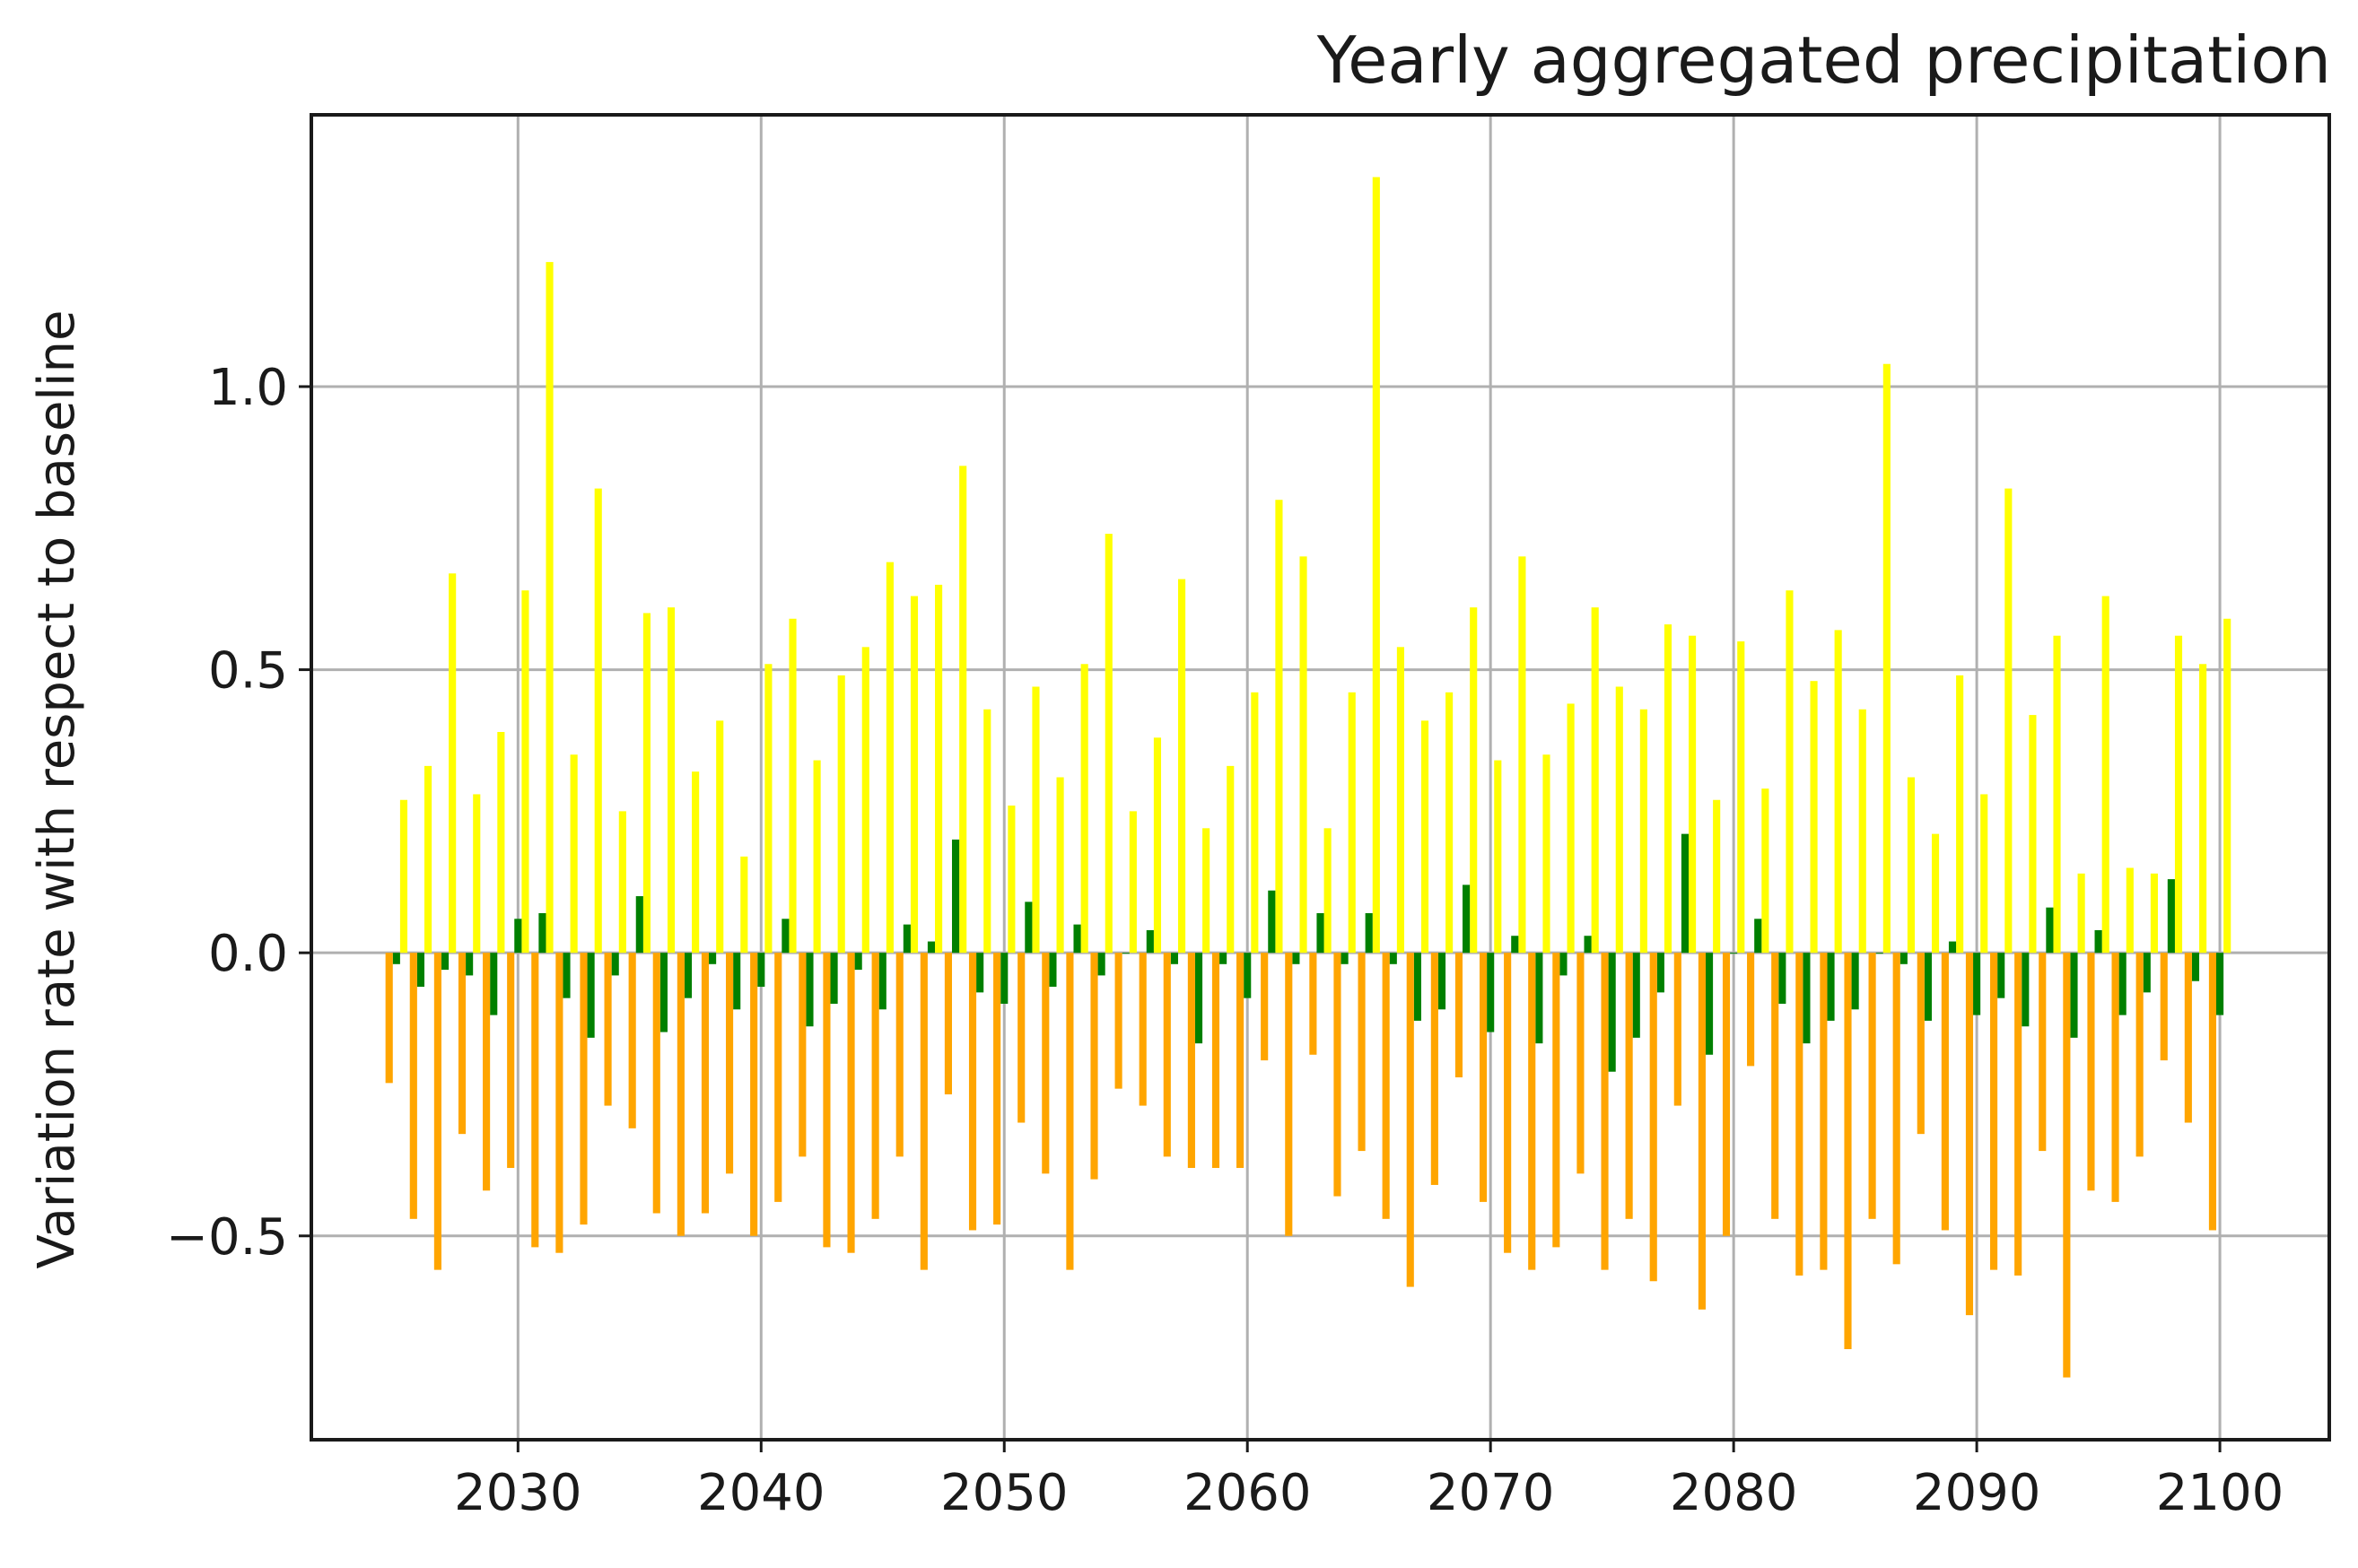 The image size is (2358, 1568). I want to click on x-tick-label: 2100, so click(2220, 1493).